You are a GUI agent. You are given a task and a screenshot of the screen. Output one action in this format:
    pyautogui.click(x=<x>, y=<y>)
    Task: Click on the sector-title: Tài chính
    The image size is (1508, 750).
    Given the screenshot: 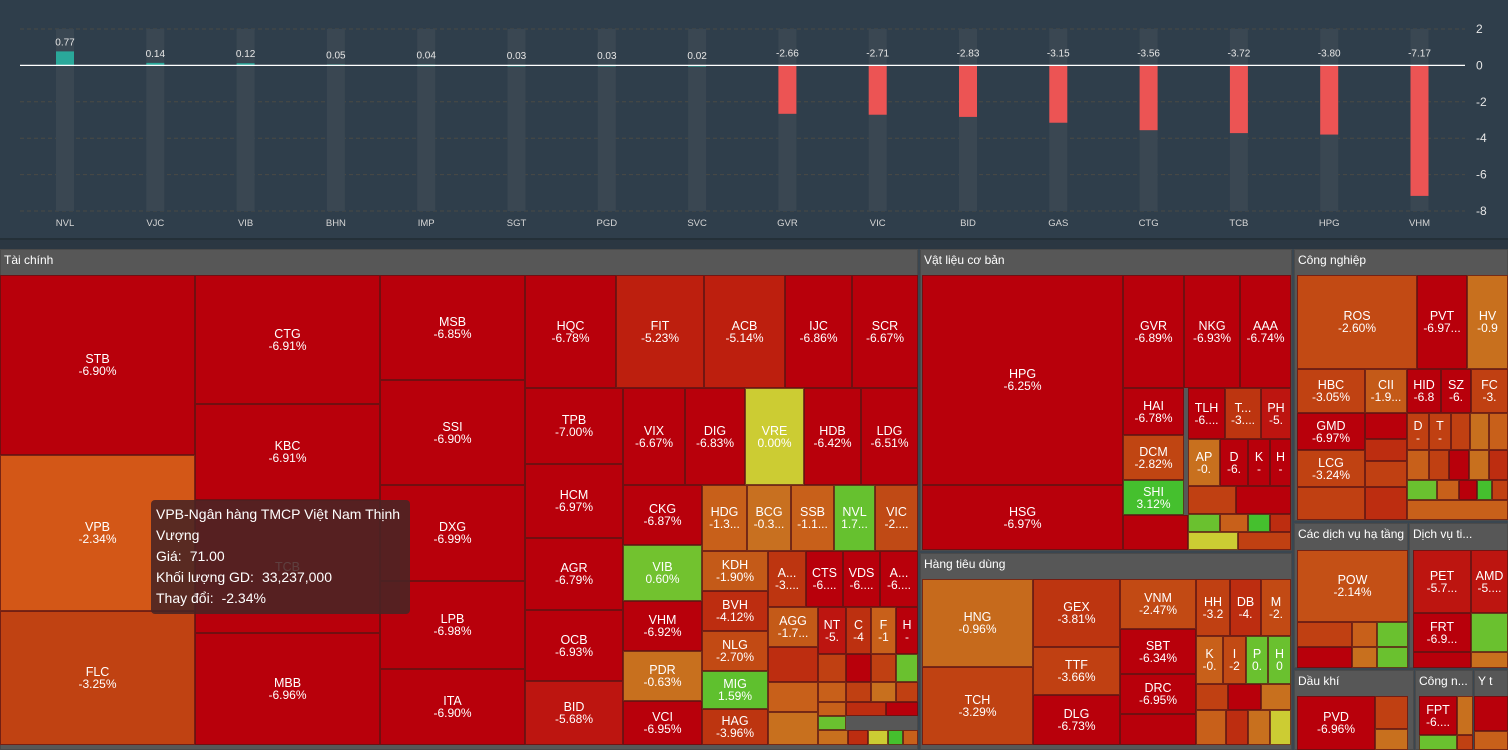 What is the action you would take?
    pyautogui.click(x=29, y=260)
    